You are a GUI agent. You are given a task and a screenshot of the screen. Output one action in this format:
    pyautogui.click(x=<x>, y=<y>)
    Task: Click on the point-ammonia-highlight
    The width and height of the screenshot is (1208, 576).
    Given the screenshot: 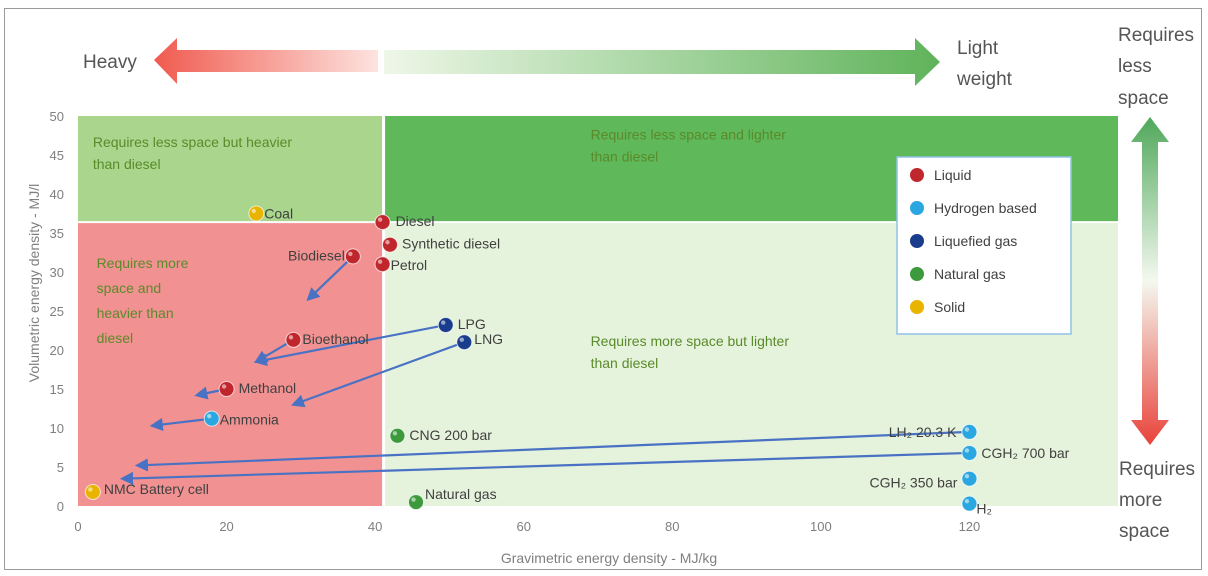 What is the action you would take?
    pyautogui.click(x=209, y=416)
    